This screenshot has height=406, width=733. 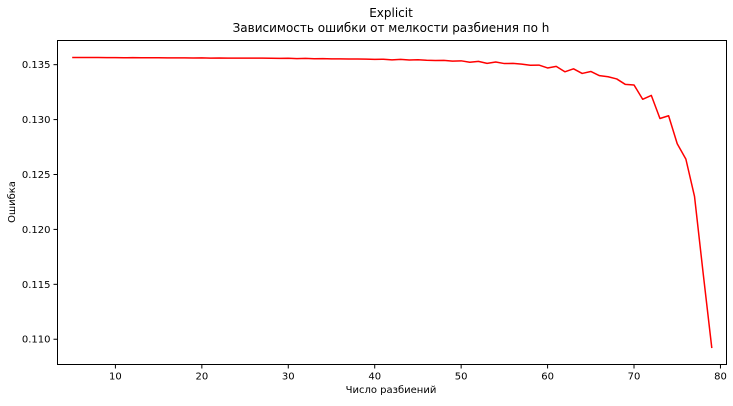 I want to click on x-tick-label: 20, so click(x=201, y=377).